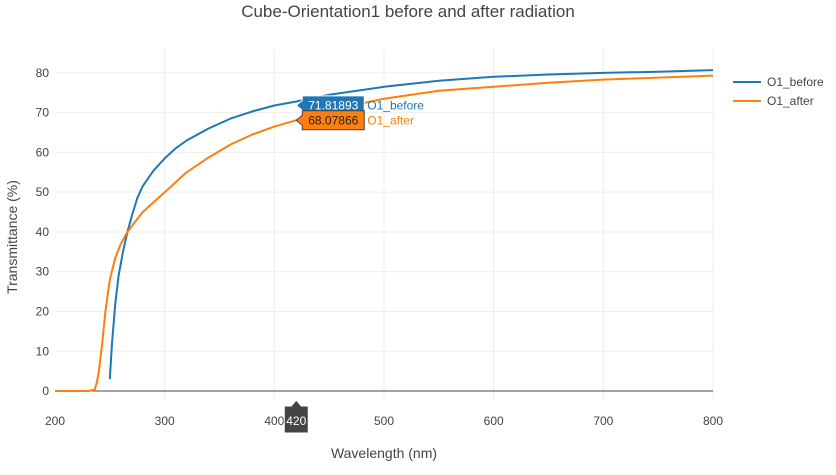 The height and width of the screenshot is (475, 836). I want to click on x-hover-label: 420, so click(296, 416).